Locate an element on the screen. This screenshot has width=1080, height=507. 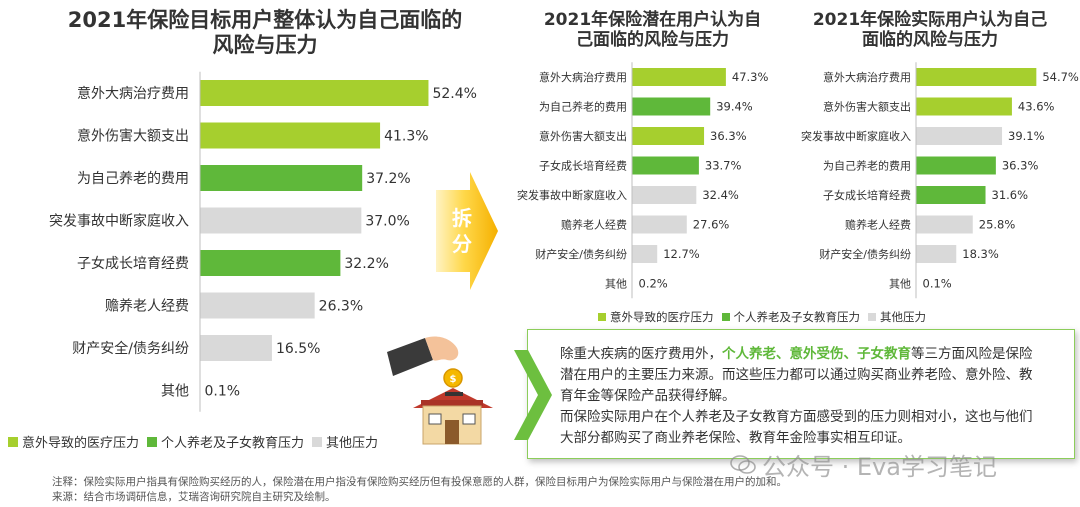
watermark-text: 公众号 · Eva学习笔记 is located at coordinates (879, 467).